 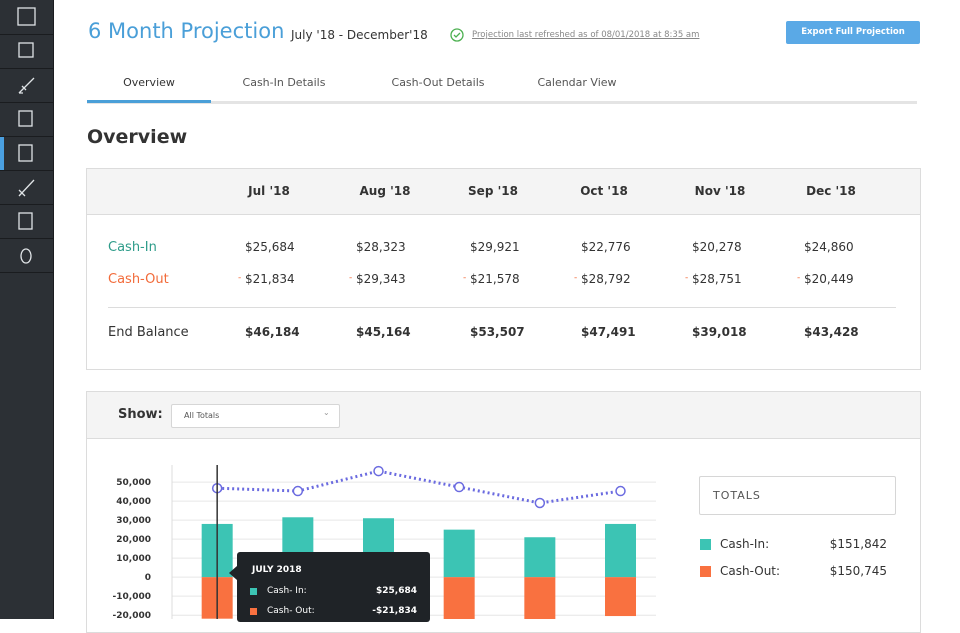 What do you see at coordinates (457, 35) in the screenshot?
I see `check-icon` at bounding box center [457, 35].